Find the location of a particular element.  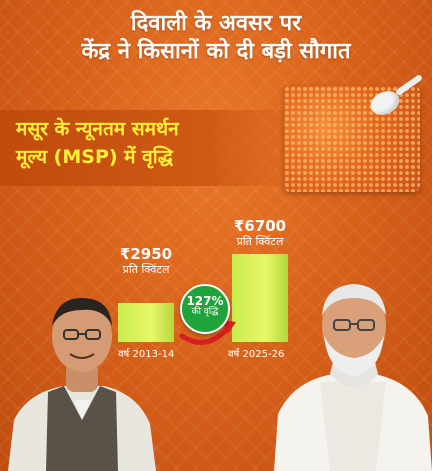

subheading-line-1: मसूर के न्यूनतम समर्थन is located at coordinates (97, 129).